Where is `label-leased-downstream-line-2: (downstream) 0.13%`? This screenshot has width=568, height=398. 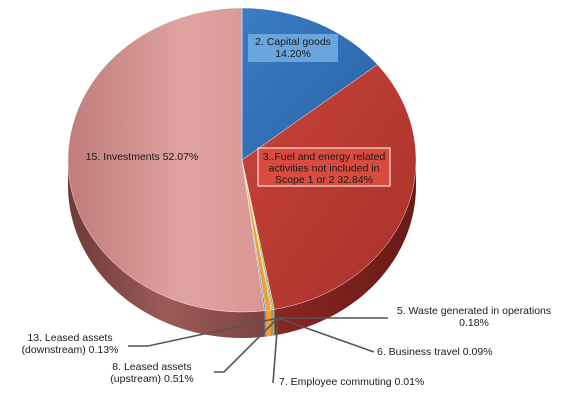 label-leased-downstream-line-2: (downstream) 0.13% is located at coordinates (70, 350).